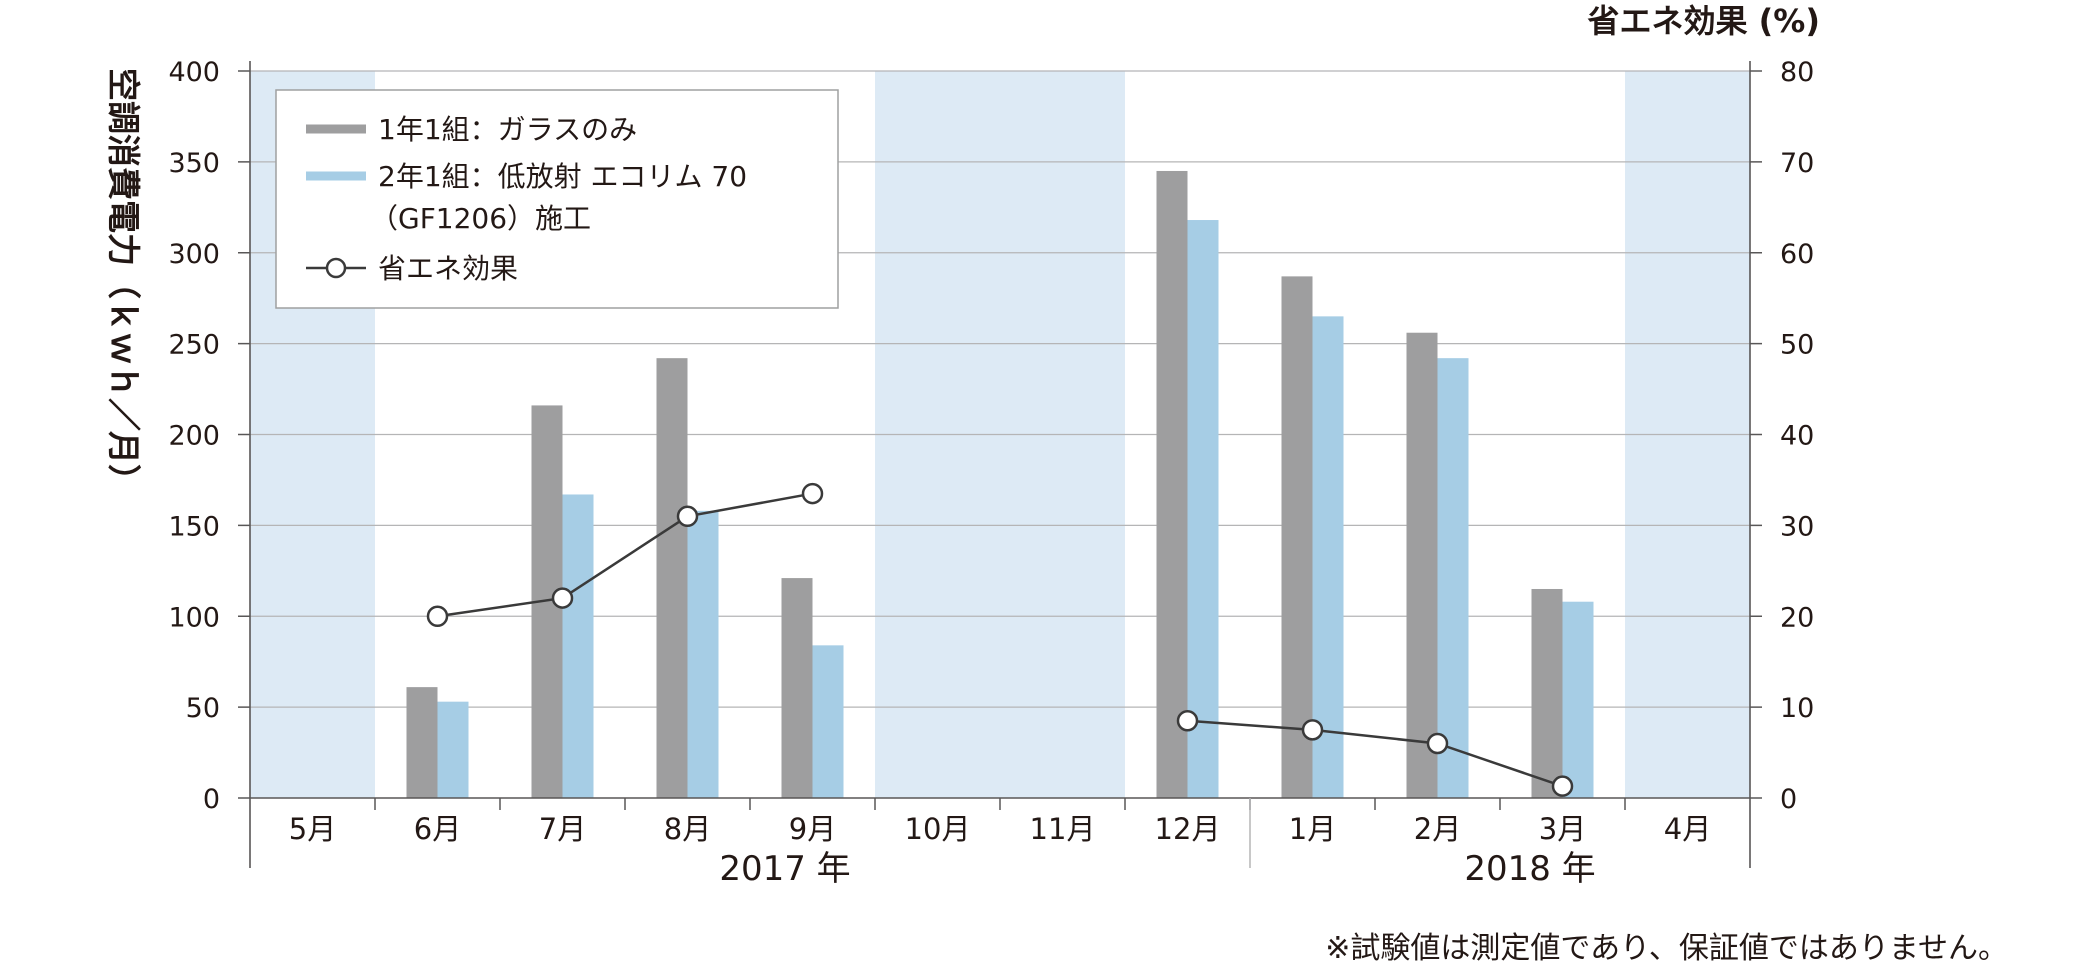  Describe the element at coordinates (1666, 948) in the screenshot. I see `footnote: ※試験値は測定値であり、保証値ではありません。` at that location.